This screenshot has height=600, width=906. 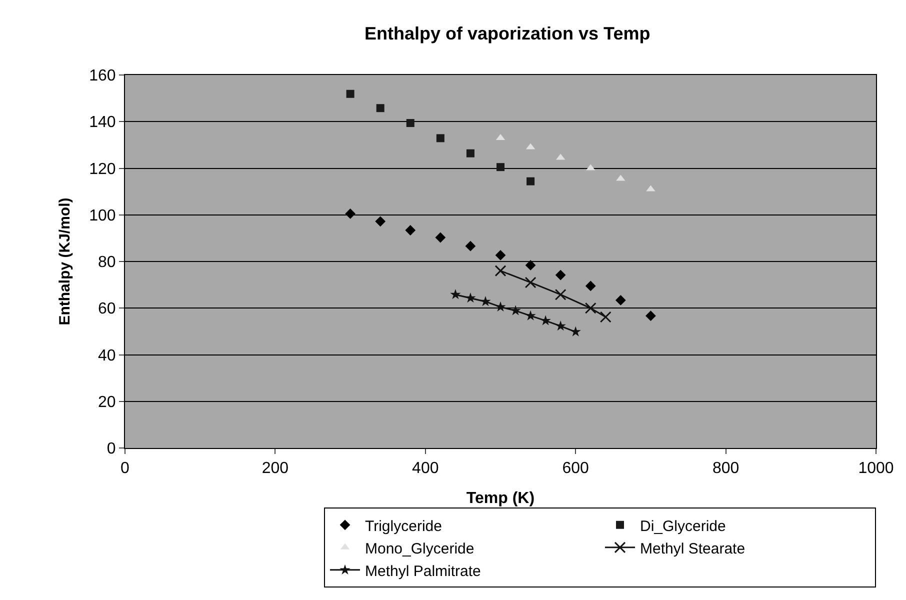 I want to click on y-axis-title: Enthalpy (KJ/mol), so click(x=65, y=262).